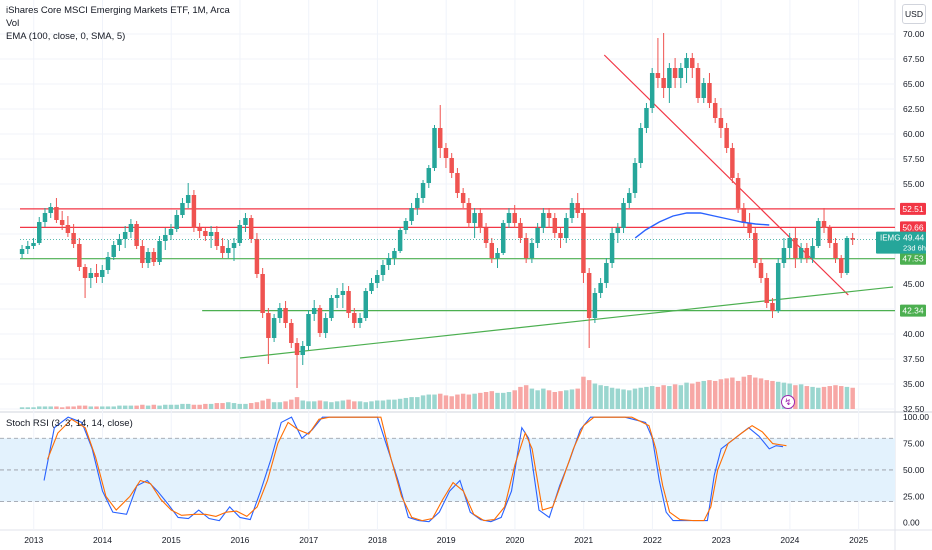 This screenshot has height=550, width=932. What do you see at coordinates (13, 23) in the screenshot?
I see `legend-volume: Vol` at bounding box center [13, 23].